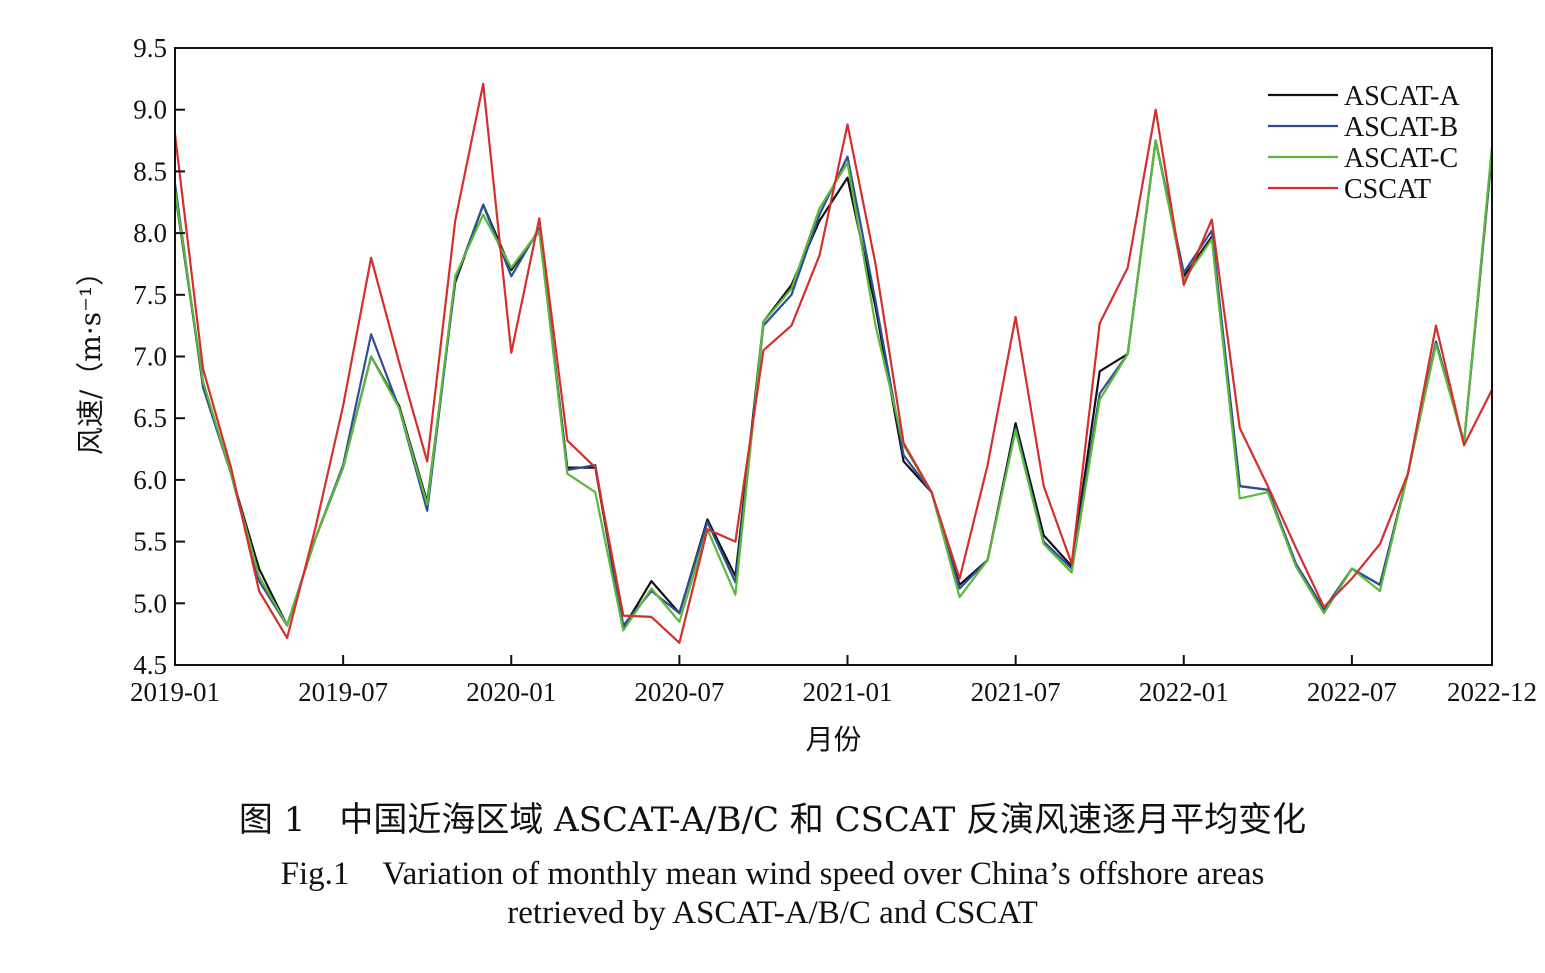 The image size is (1545, 973). I want to click on y-tick-label: 8.0, so click(150, 233).